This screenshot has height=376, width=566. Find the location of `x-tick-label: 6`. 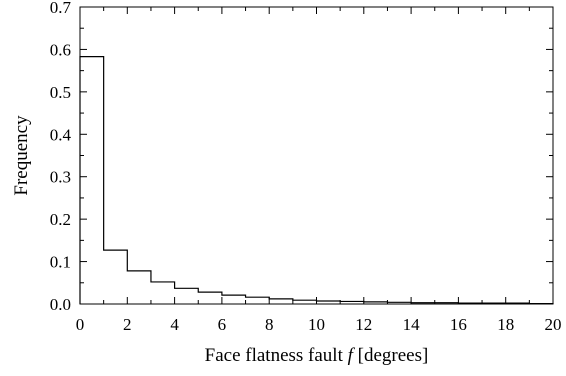

x-tick-label: 6 is located at coordinates (222, 324).